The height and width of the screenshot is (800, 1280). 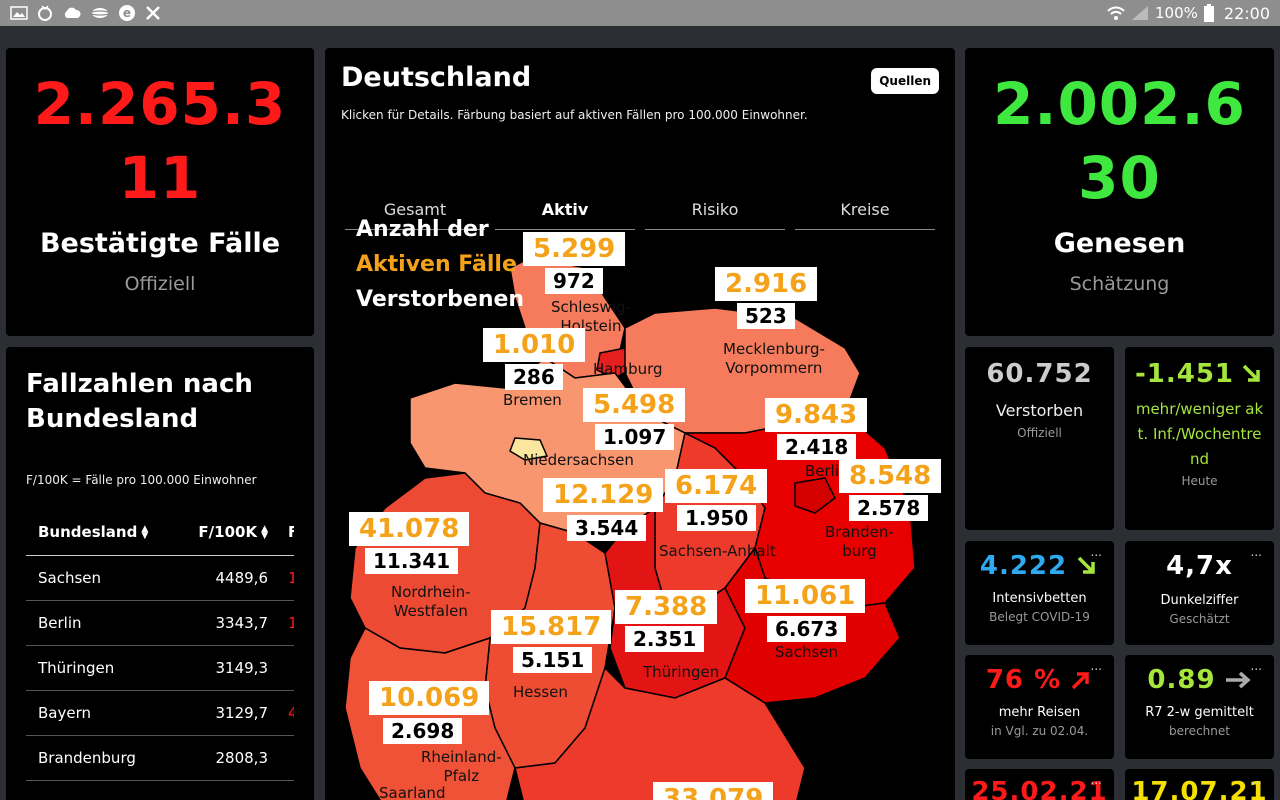 I want to click on st-name: Sachsen-Anhalt, so click(x=717, y=551).